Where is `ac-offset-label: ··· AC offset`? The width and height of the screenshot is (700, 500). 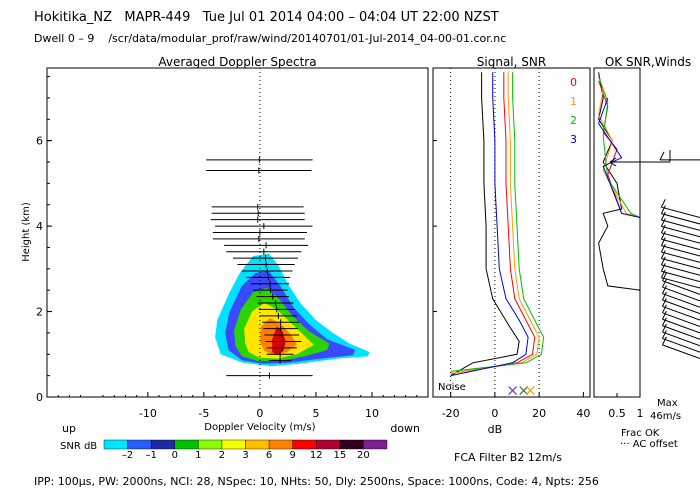
ac-offset-label: ··· AC offset is located at coordinates (649, 444).